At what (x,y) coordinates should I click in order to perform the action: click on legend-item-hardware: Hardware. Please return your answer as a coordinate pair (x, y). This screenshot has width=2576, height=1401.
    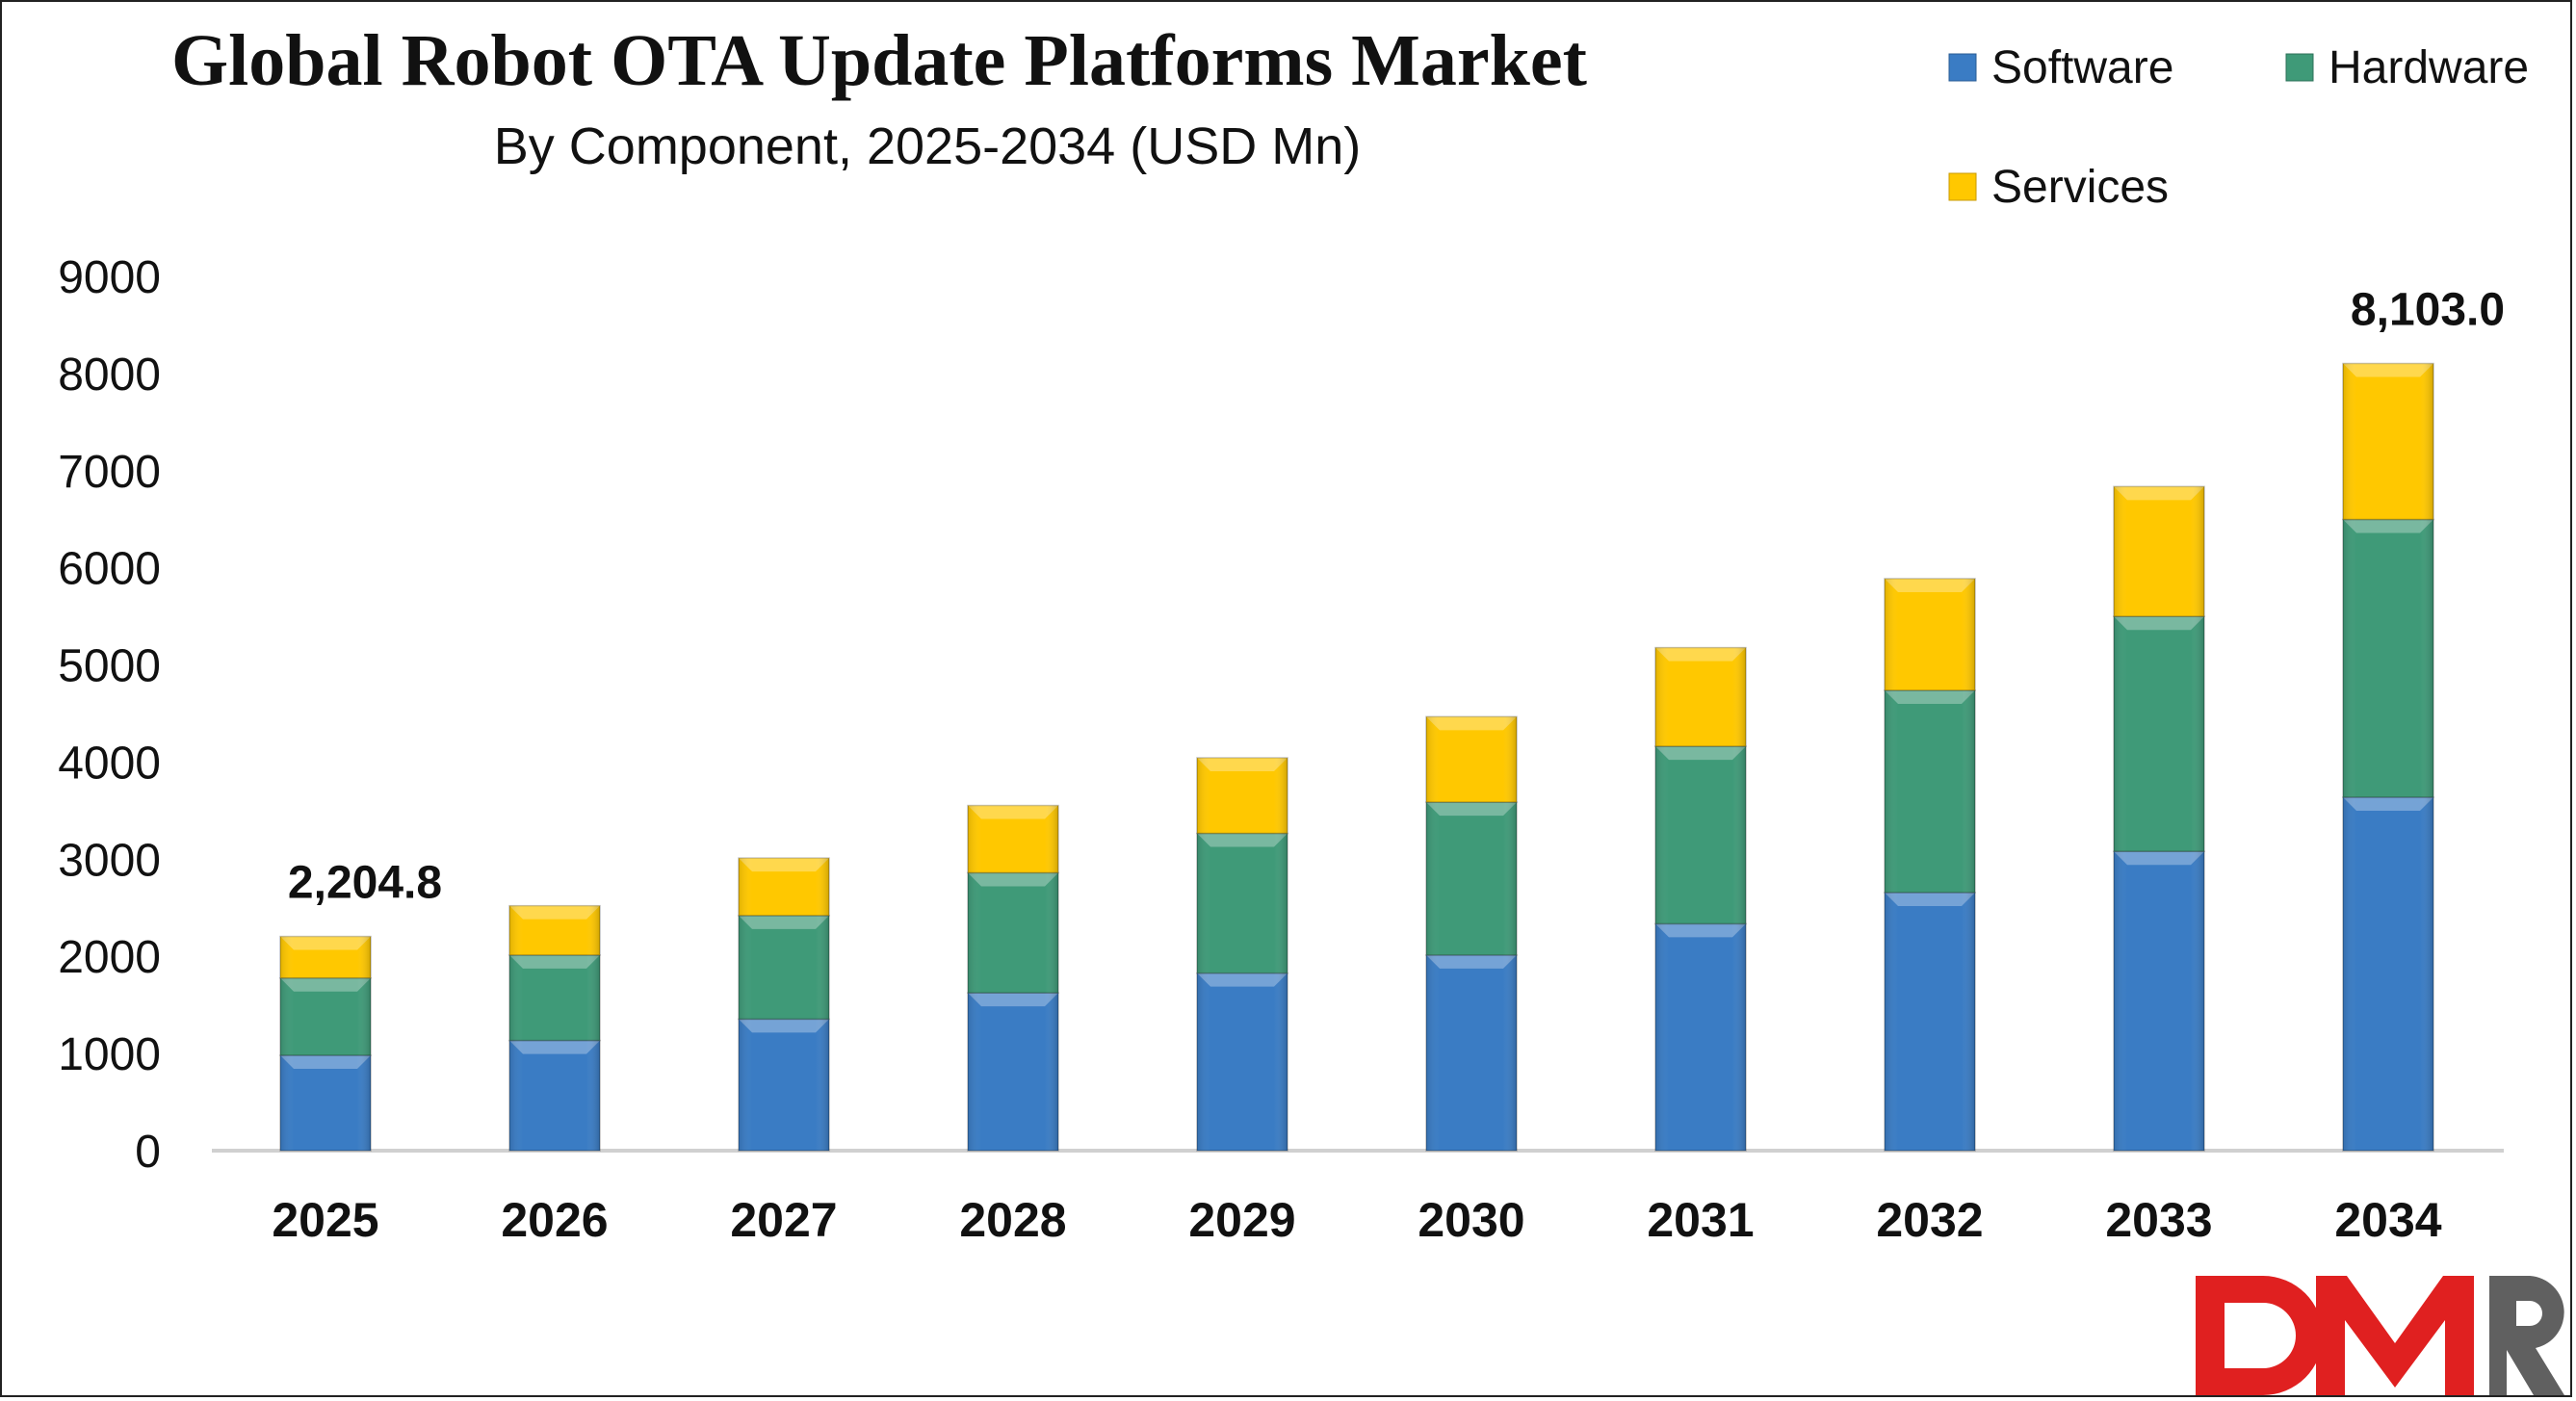
    Looking at the image, I should click on (2407, 68).